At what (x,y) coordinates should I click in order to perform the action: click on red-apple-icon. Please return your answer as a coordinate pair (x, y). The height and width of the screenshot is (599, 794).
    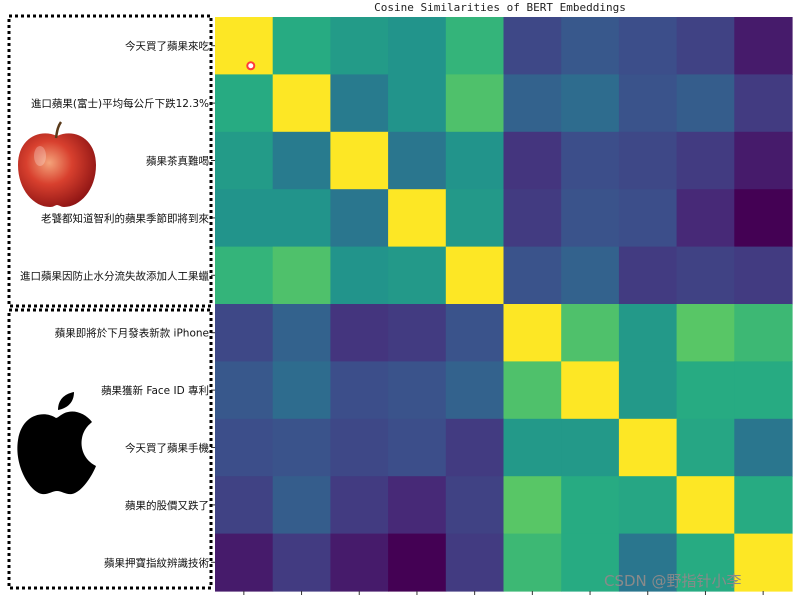
    Looking at the image, I should click on (57, 164).